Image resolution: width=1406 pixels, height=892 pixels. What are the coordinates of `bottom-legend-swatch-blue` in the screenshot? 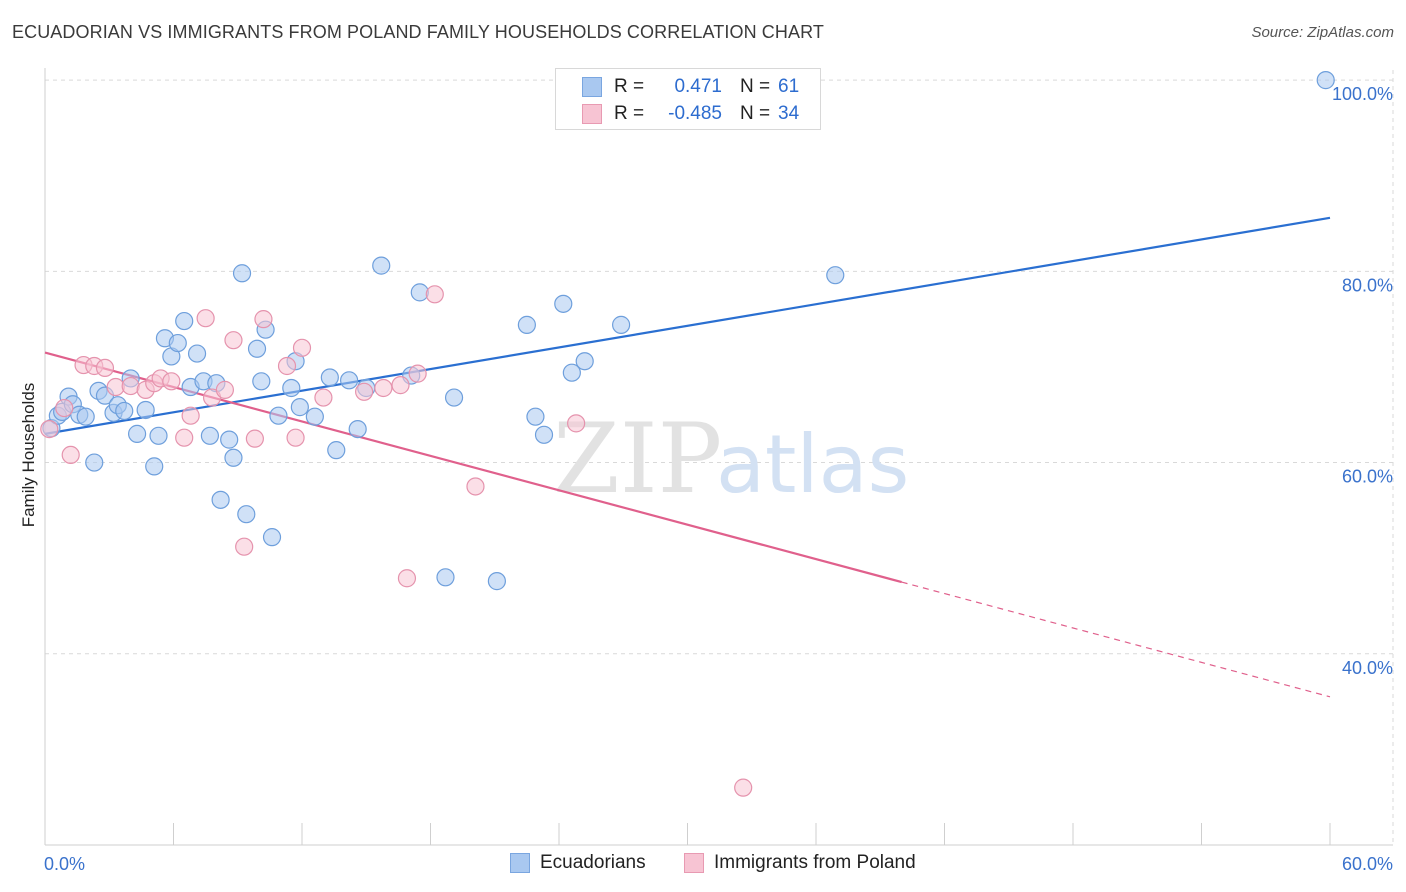 It's located at (520, 863).